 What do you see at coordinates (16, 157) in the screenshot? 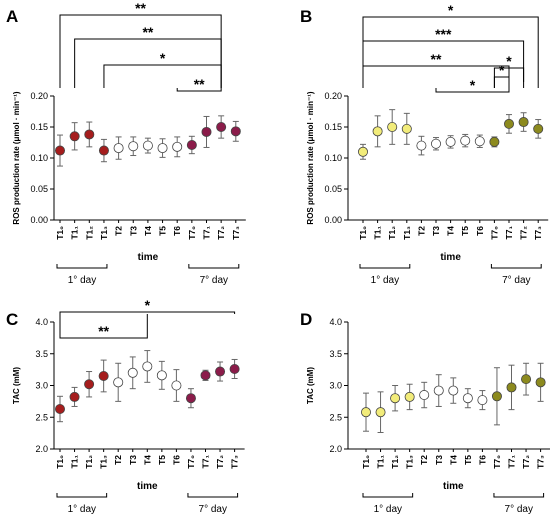
I see `y-axis-label: ROS production rate (μmol · min⁻¹)` at bounding box center [16, 157].